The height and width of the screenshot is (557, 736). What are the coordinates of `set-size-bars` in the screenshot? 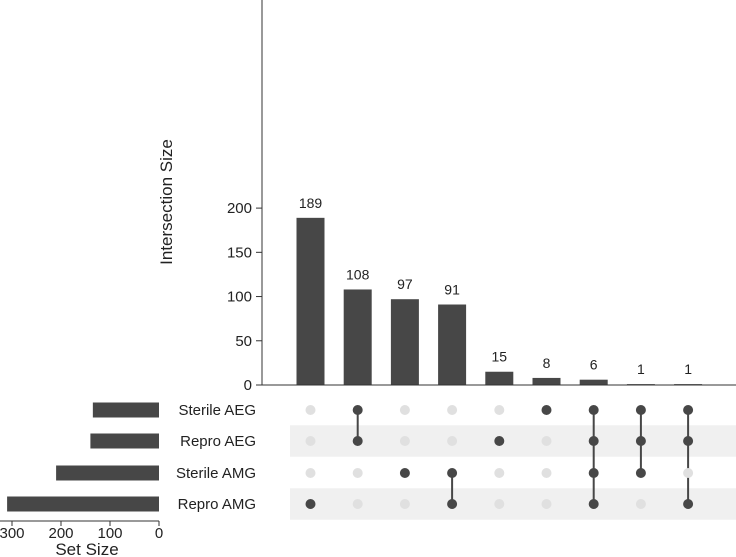 It's located at (83, 457).